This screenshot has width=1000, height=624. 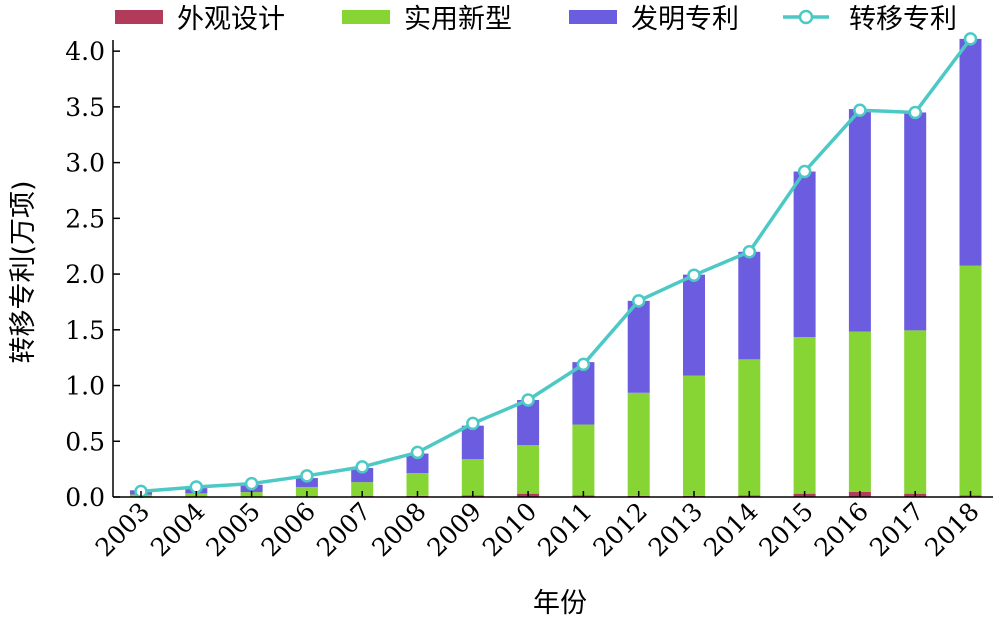 I want to click on bar-2-2011, so click(x=583, y=460).